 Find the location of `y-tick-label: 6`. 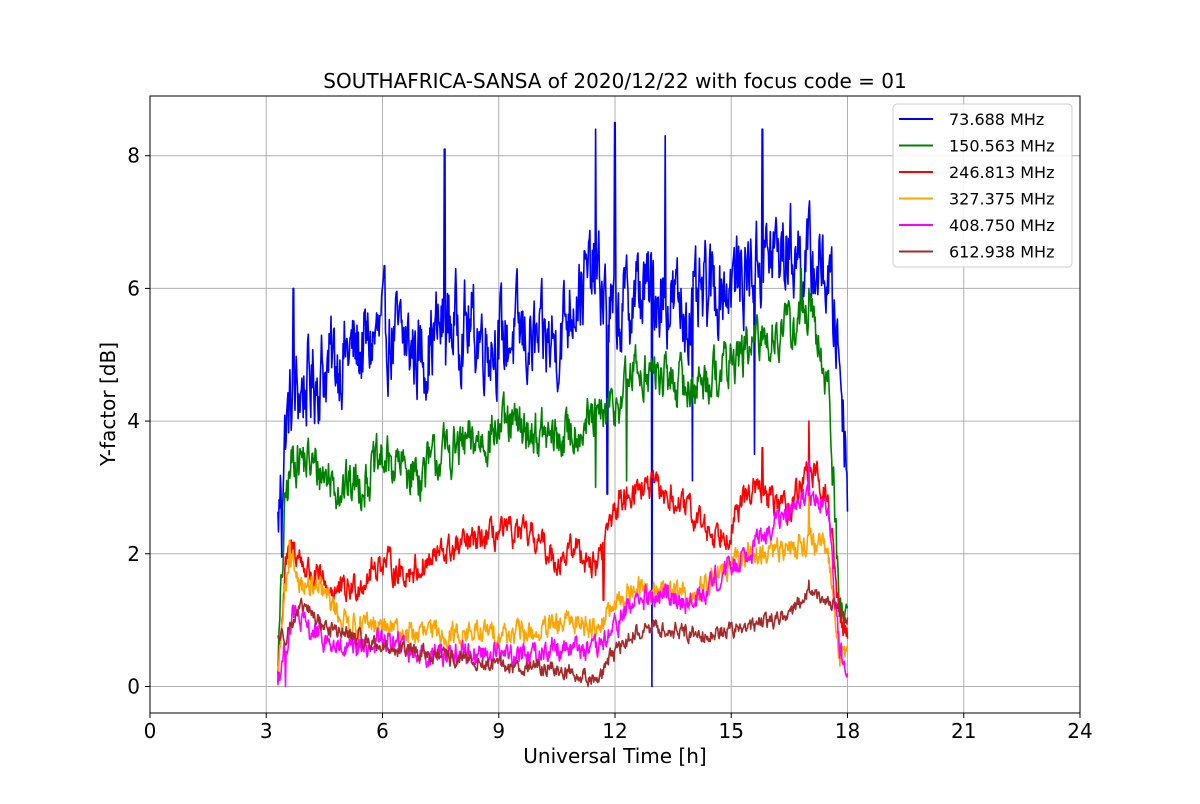

y-tick-label: 6 is located at coordinates (133, 288).